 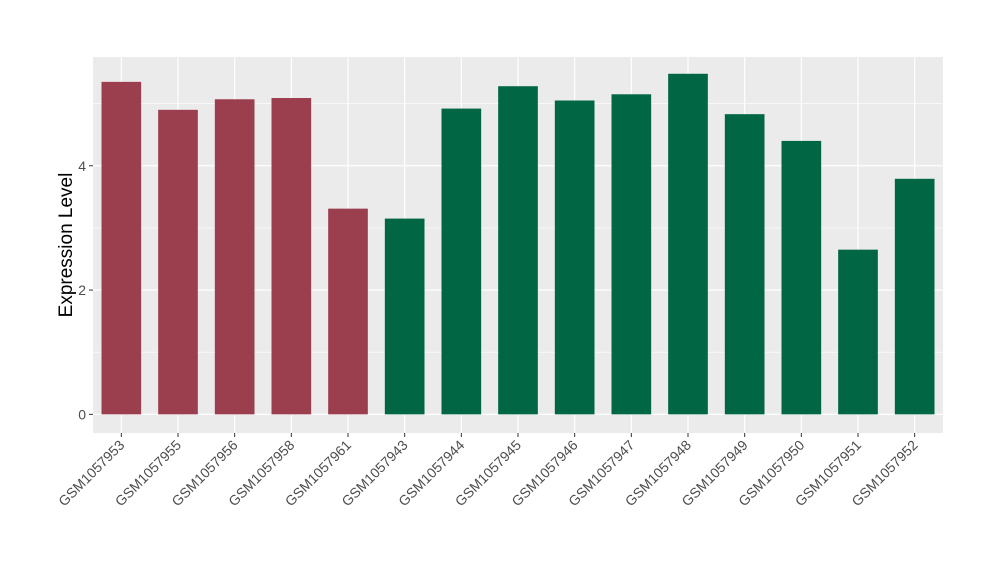 I want to click on bar-GSM1057958, so click(x=291, y=256).